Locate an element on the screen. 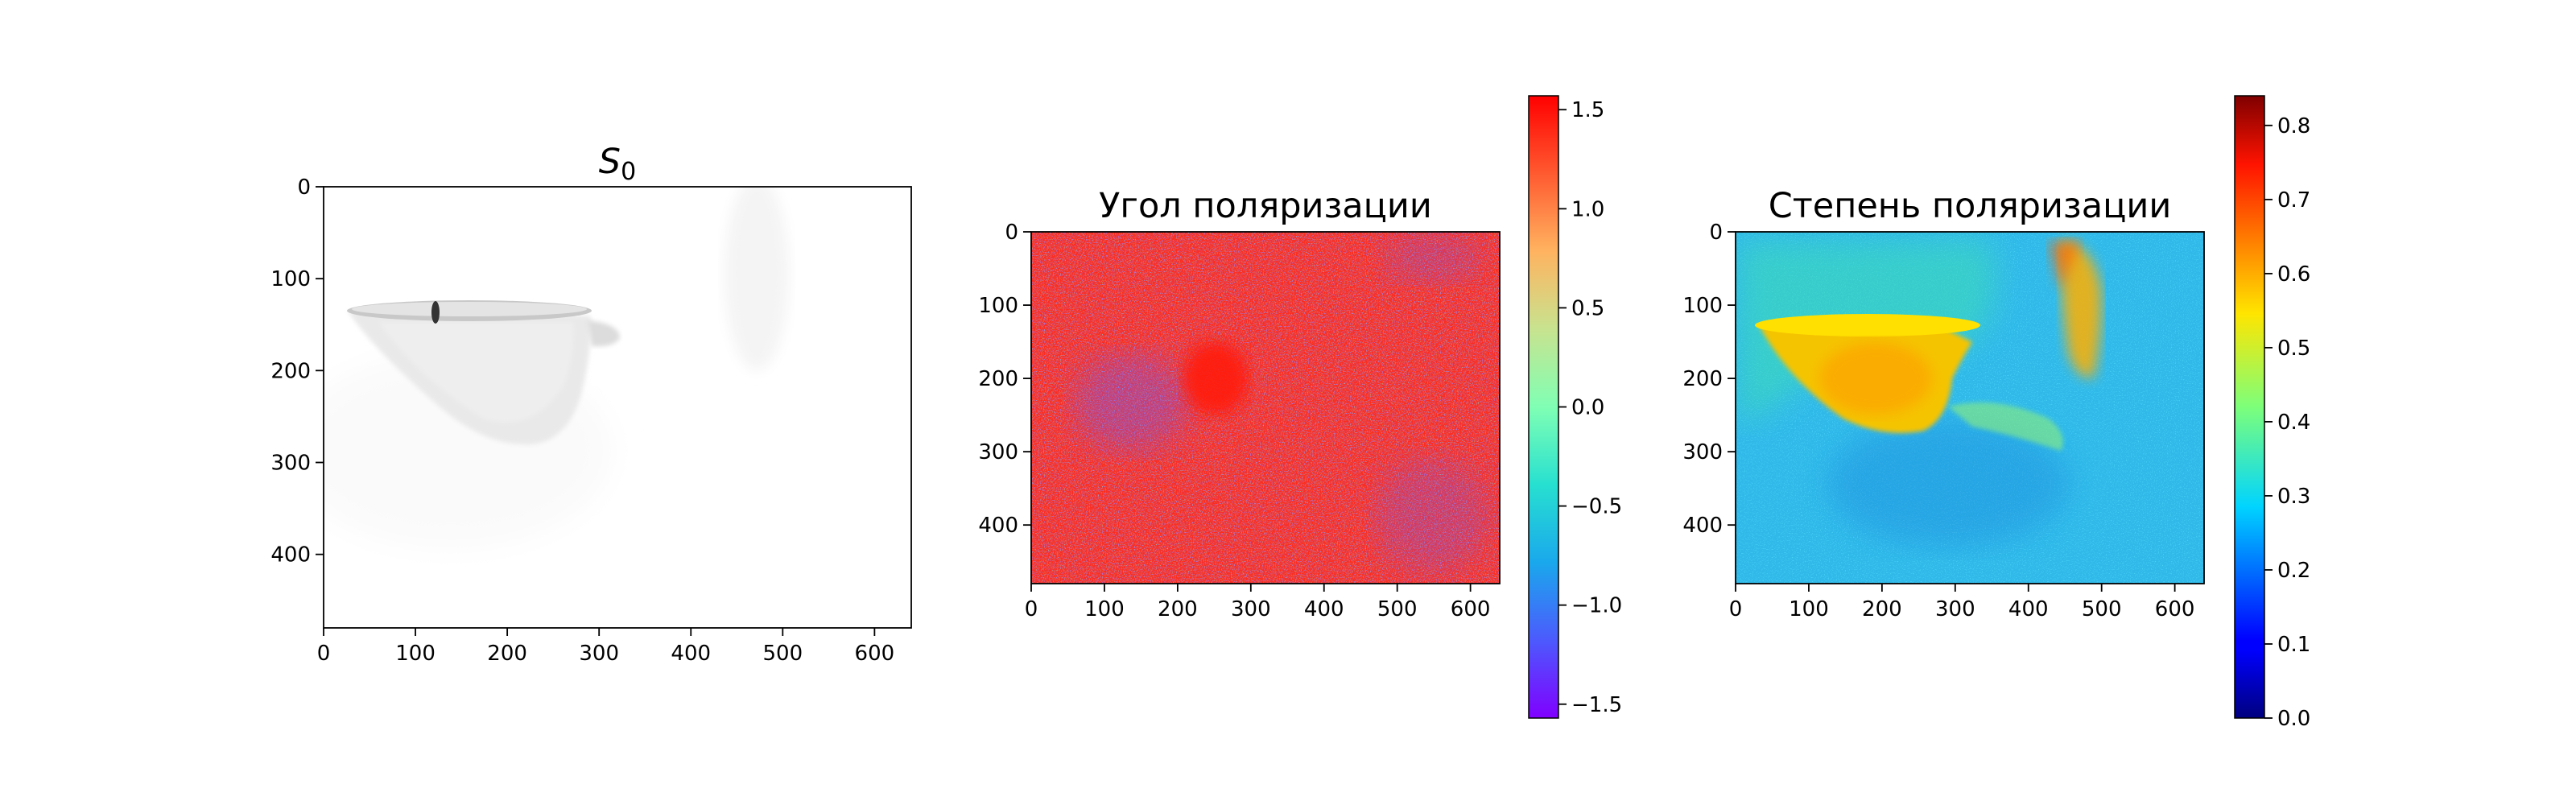  s0-ytick-label: 400 is located at coordinates (290, 555).